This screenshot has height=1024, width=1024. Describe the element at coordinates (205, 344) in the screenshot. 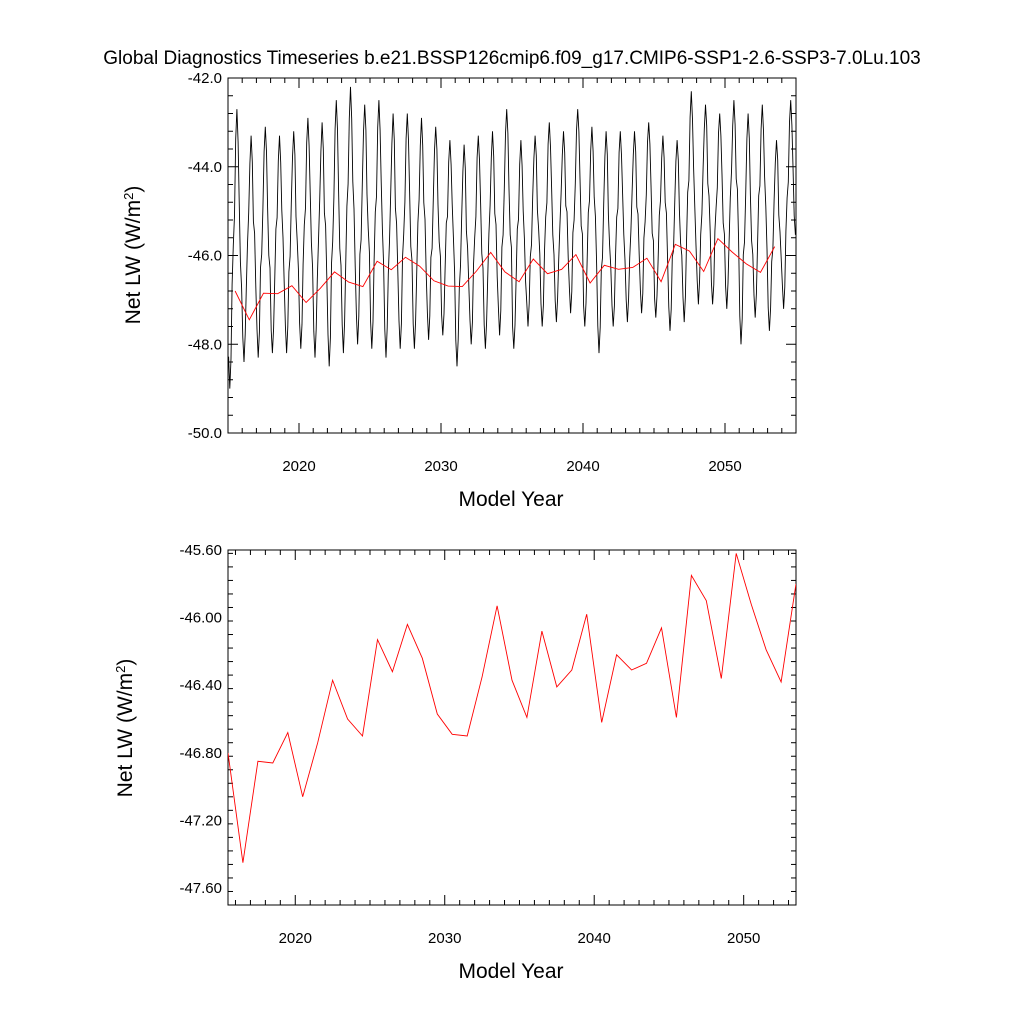

I see `y-tick-label: -48.0` at that location.